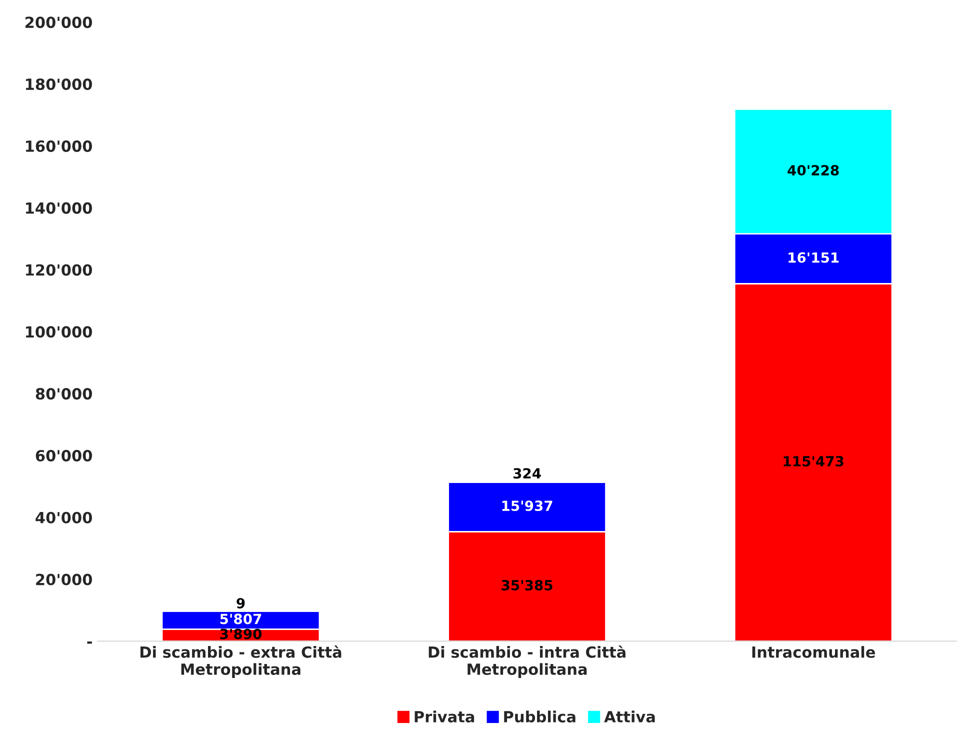 The image size is (976, 737). Describe the element at coordinates (59, 84) in the screenshot. I see `y-tick-label: 180'000` at that location.